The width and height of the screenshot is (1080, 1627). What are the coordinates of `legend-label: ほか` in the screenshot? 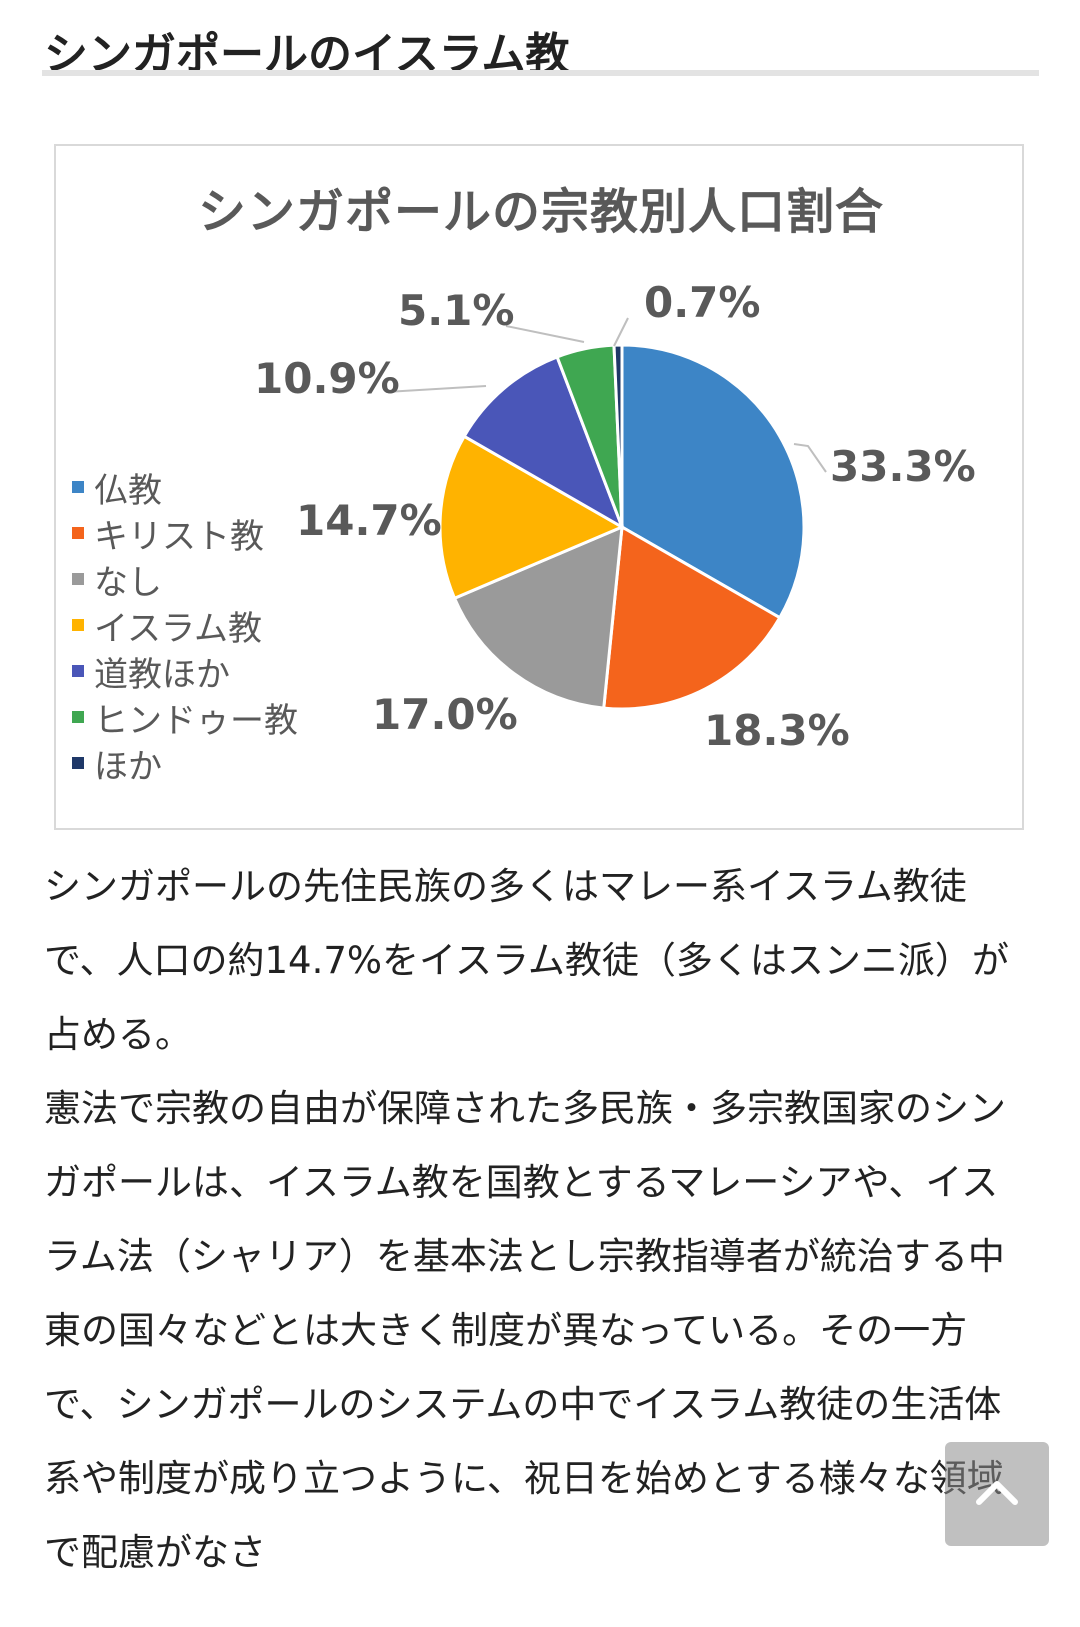 It's located at (128, 766).